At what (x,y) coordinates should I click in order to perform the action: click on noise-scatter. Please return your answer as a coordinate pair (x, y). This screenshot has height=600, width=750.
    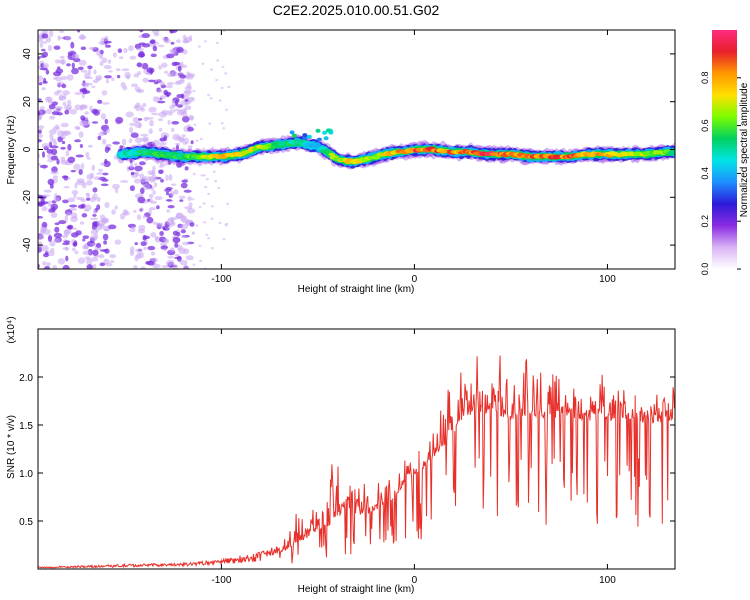
    Looking at the image, I should click on (134, 149).